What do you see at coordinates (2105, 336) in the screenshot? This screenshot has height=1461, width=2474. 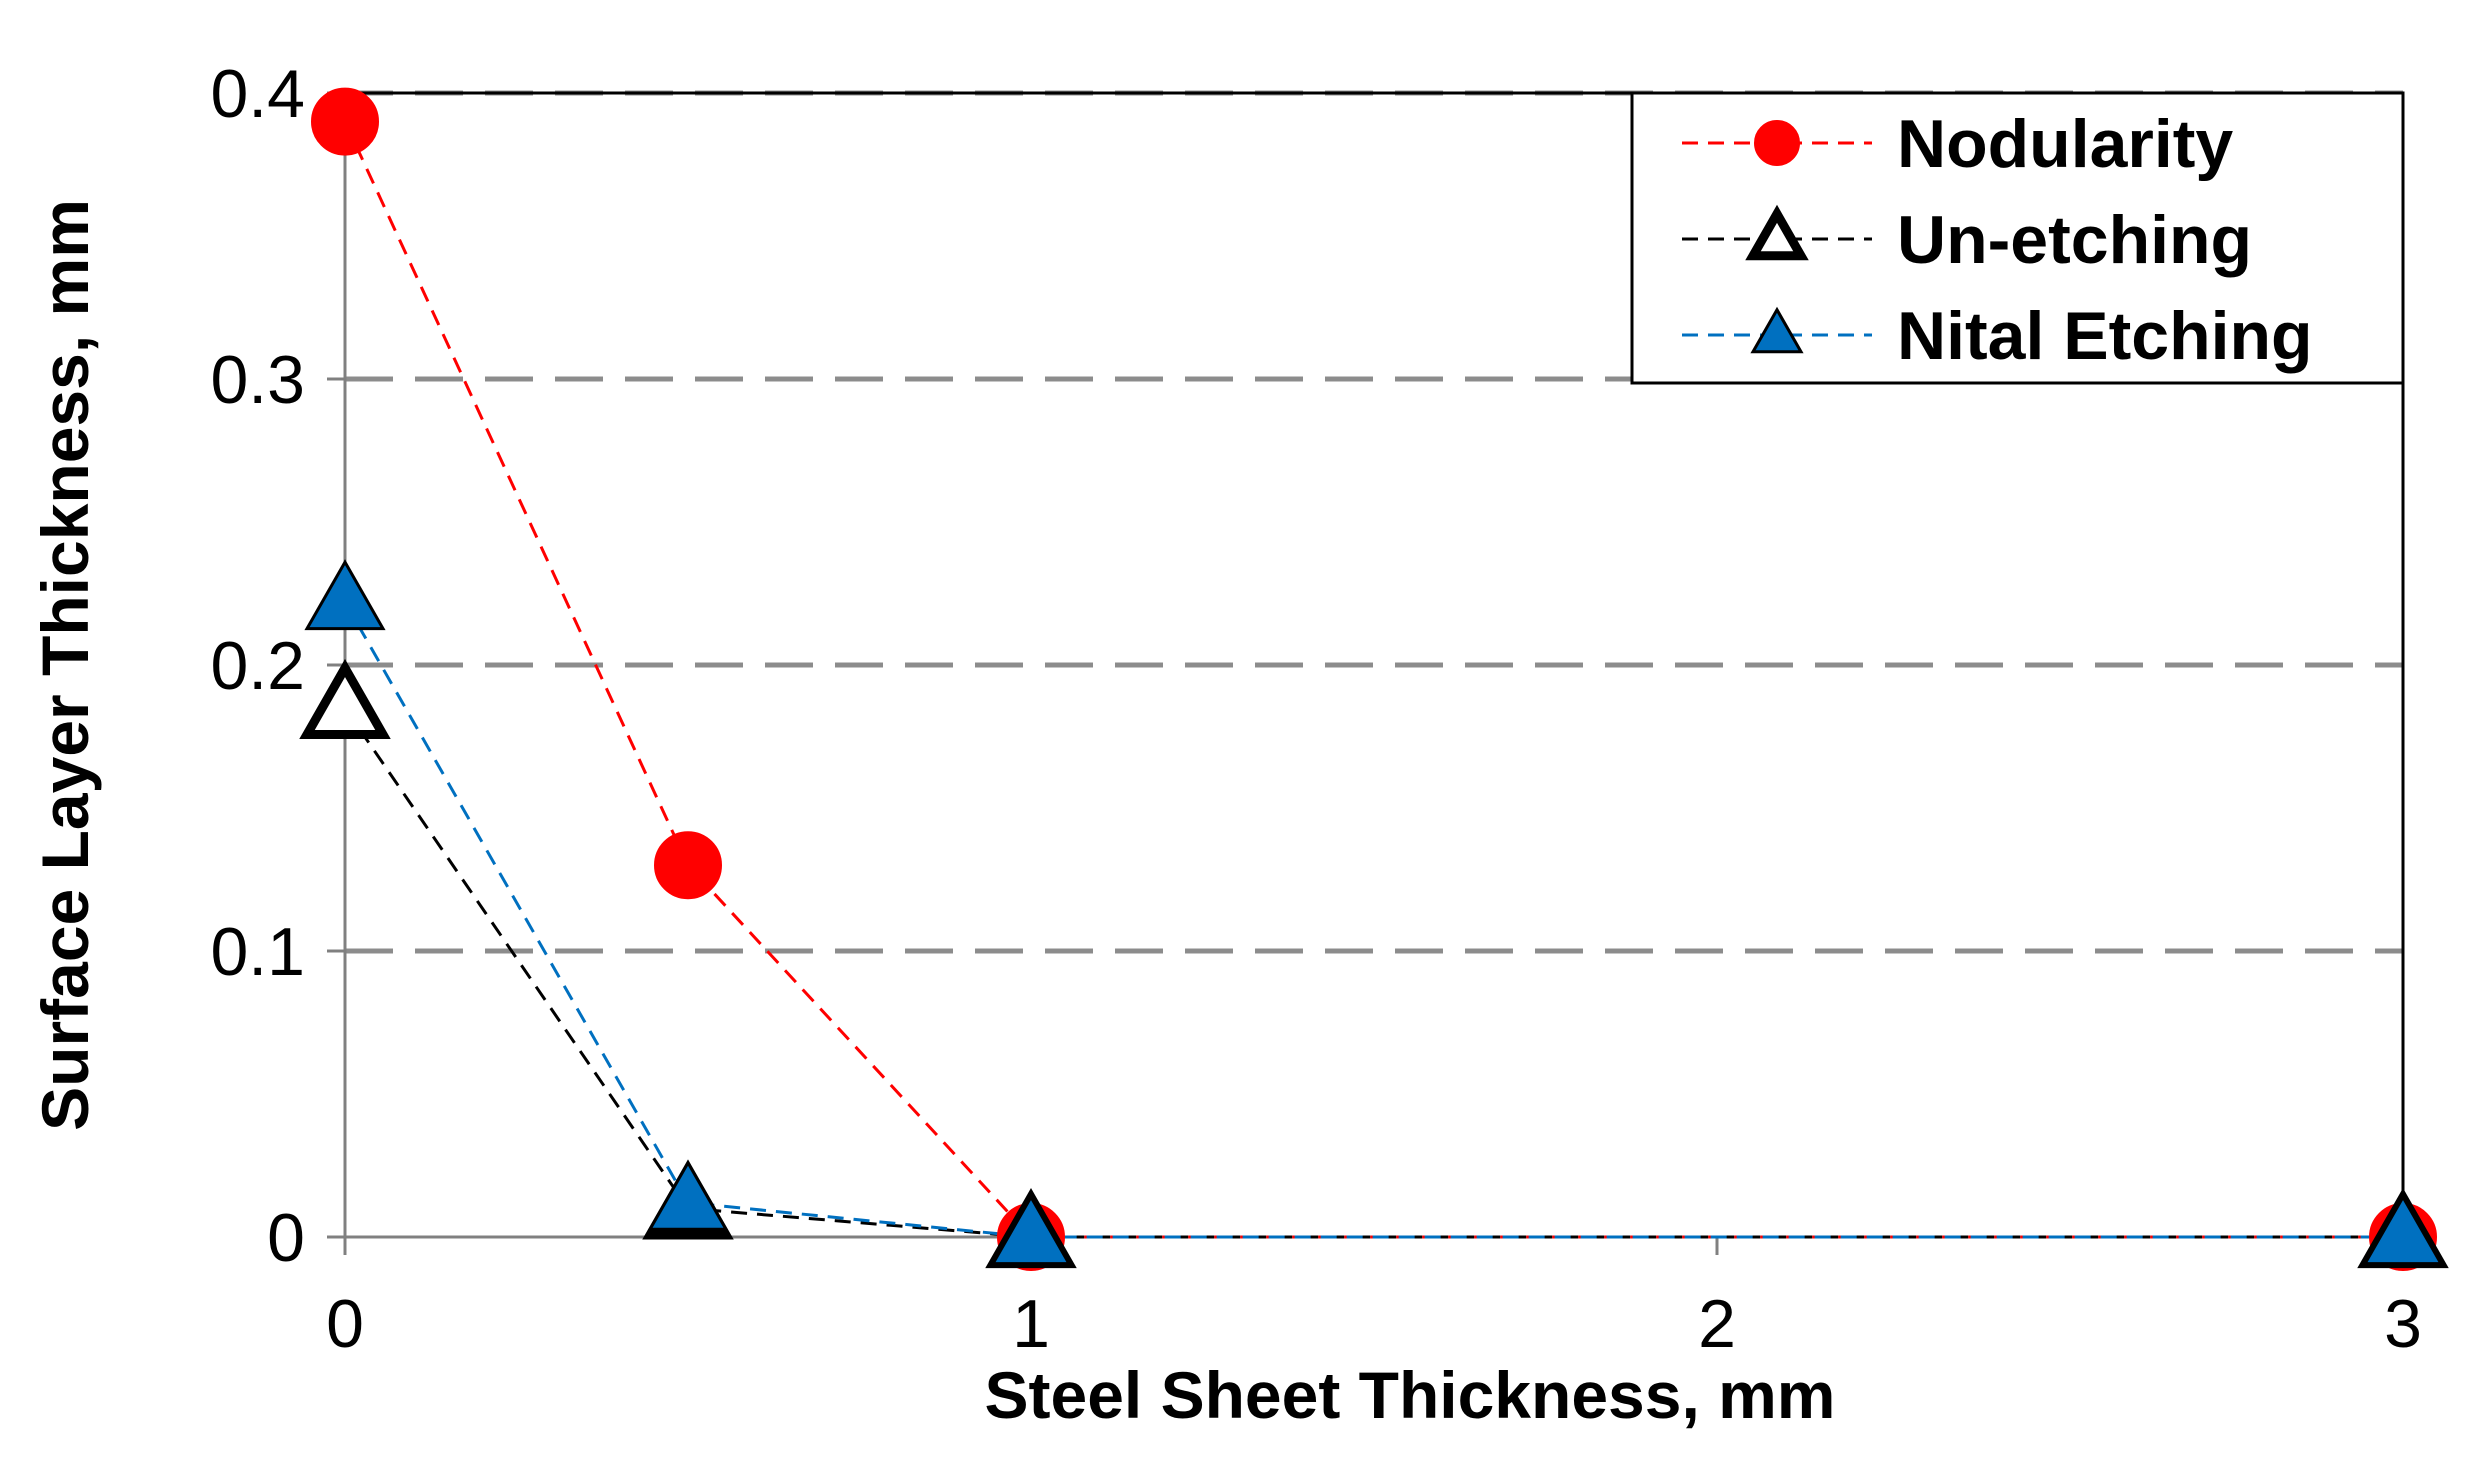 I see `legend-label: Nital Etching` at bounding box center [2105, 336].